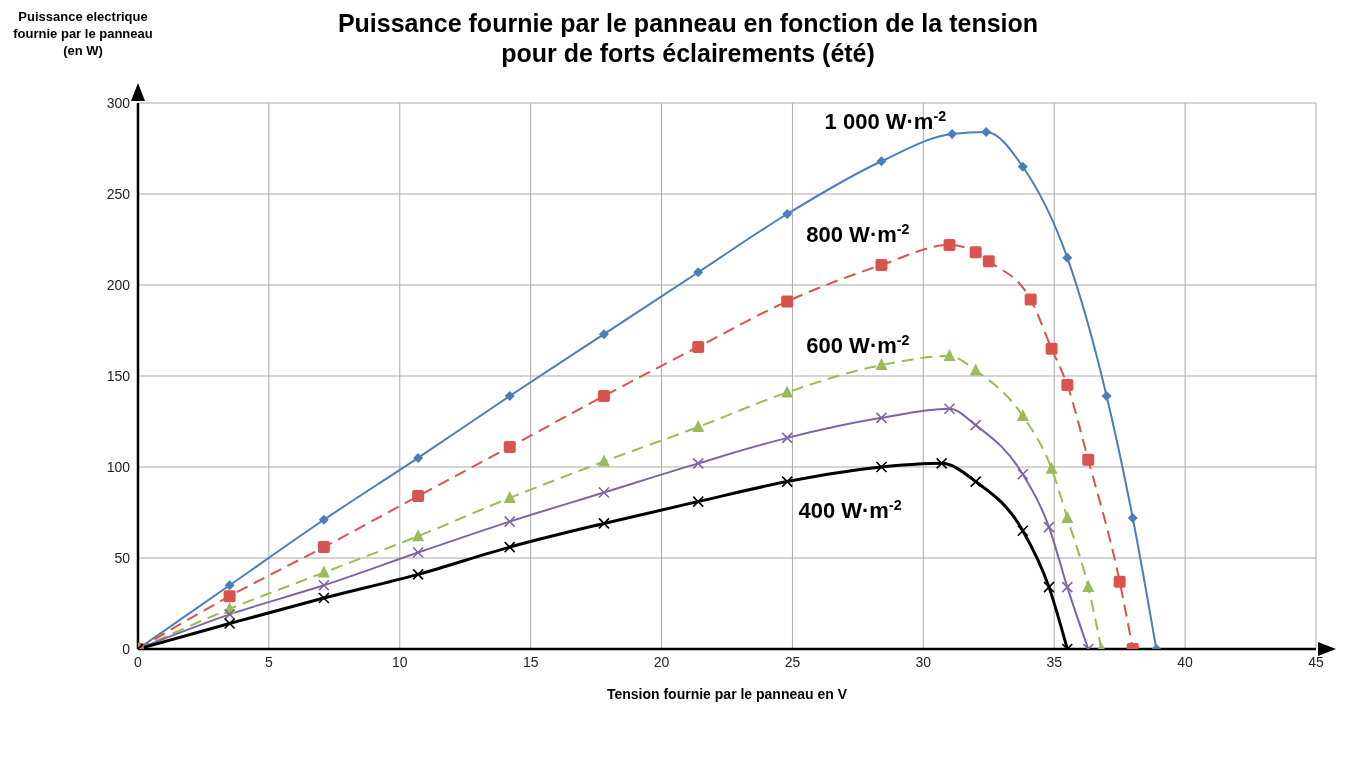  I want to click on x-axis-title: Tension fournie par le panneau en V, so click(727, 694).